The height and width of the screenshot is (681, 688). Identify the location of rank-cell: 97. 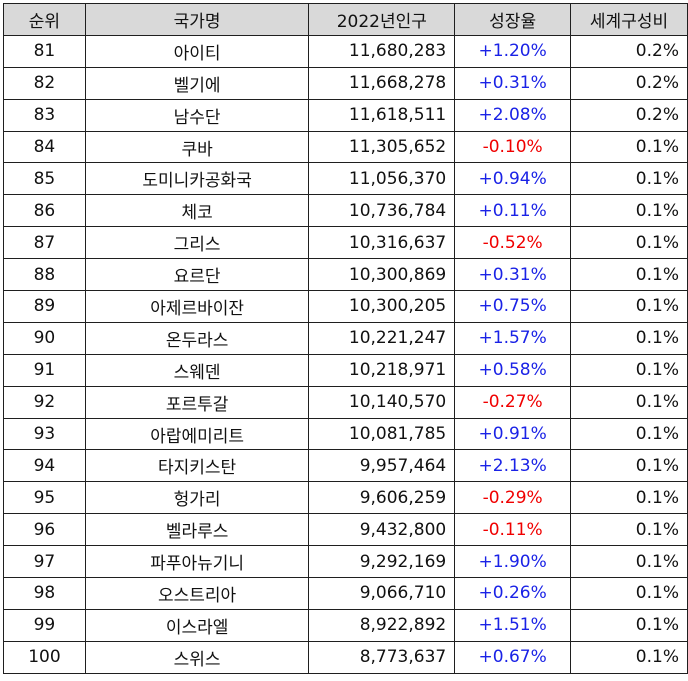
(44, 562).